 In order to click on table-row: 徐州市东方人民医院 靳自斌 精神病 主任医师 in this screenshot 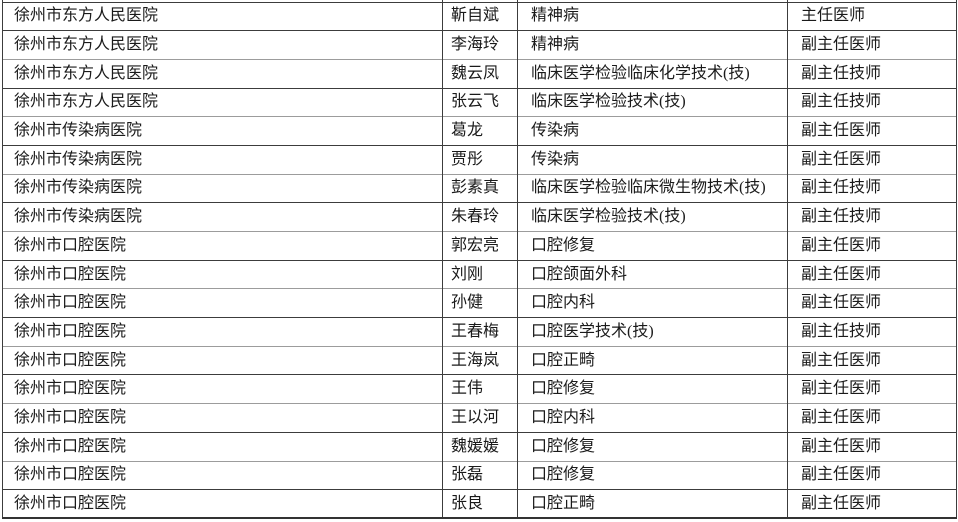, I will do `click(479, 16)`.